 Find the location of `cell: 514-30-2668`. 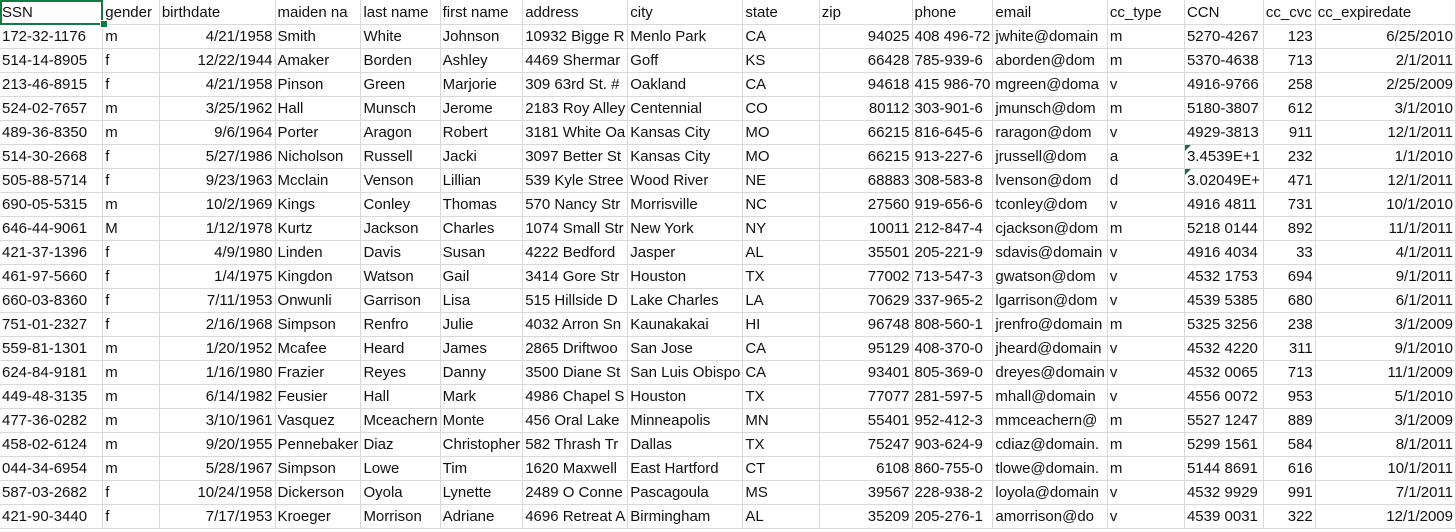

cell: 514-30-2668 is located at coordinates (52, 156).